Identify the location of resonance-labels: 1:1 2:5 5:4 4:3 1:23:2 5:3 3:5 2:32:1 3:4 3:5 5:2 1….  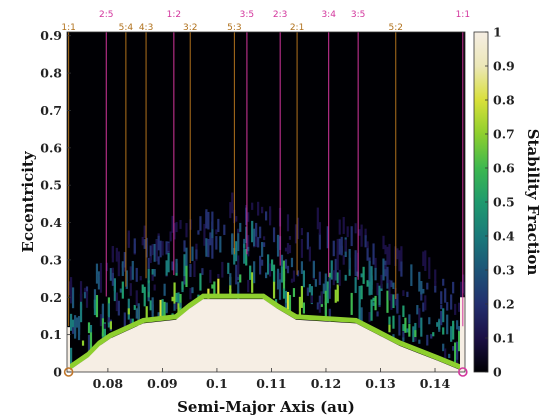
(265, 21).